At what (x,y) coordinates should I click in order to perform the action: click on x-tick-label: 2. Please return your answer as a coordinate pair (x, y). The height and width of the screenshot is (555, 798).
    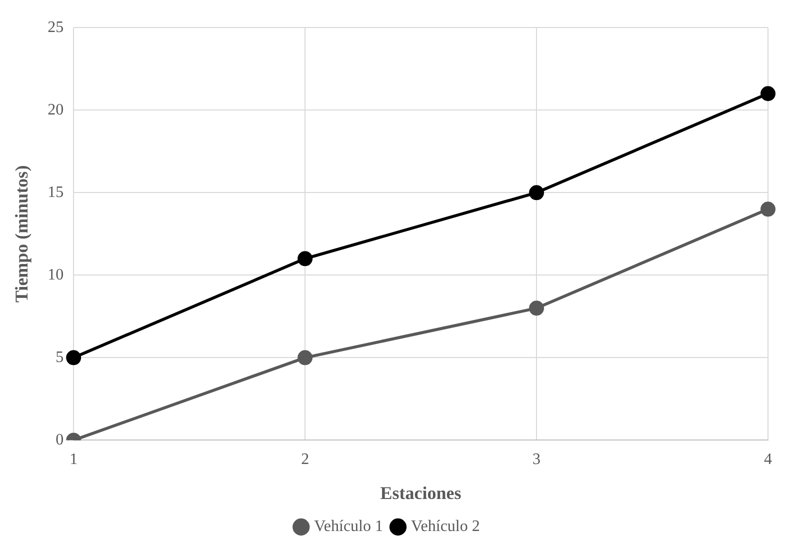
    Looking at the image, I should click on (305, 459).